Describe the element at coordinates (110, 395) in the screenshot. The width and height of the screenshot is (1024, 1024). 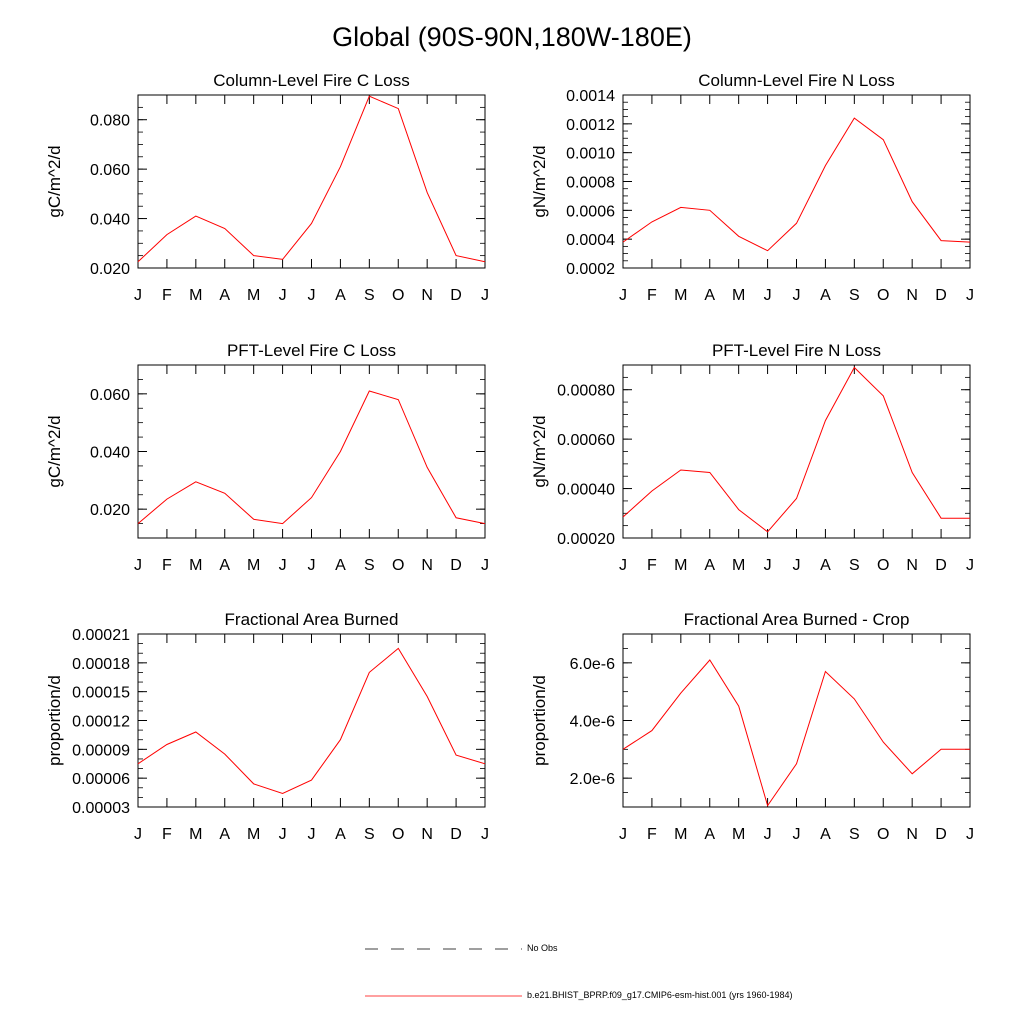
I see `y-tick-label: 0.060` at that location.